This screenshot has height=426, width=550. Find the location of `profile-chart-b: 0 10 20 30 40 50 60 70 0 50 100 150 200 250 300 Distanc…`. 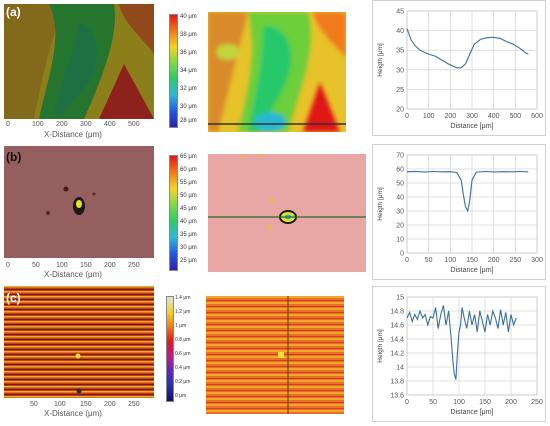

profile-chart-b: 0 10 20 30 40 50 60 70 0 50 100 150 200 250 300 Distanc… is located at coordinates (459, 212).